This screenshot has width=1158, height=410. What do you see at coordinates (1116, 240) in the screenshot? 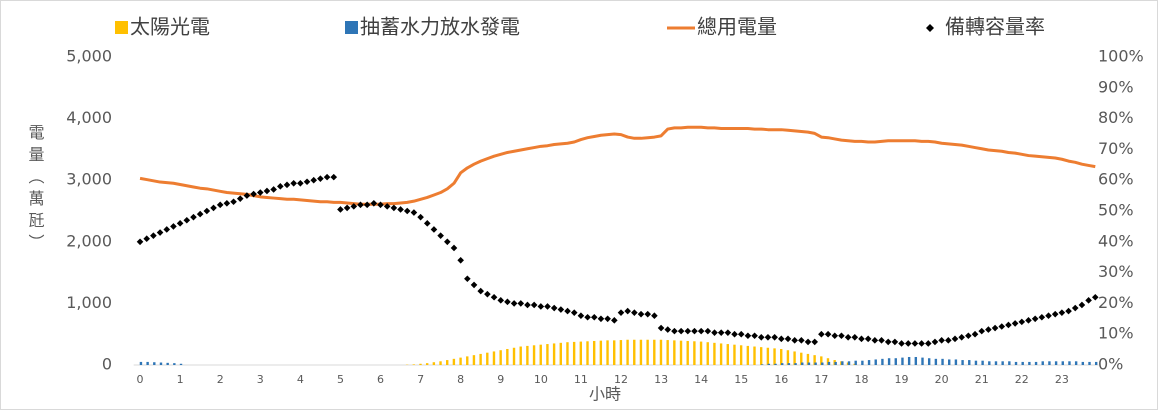
I see `y2-tick-label: 40%` at bounding box center [1116, 240].